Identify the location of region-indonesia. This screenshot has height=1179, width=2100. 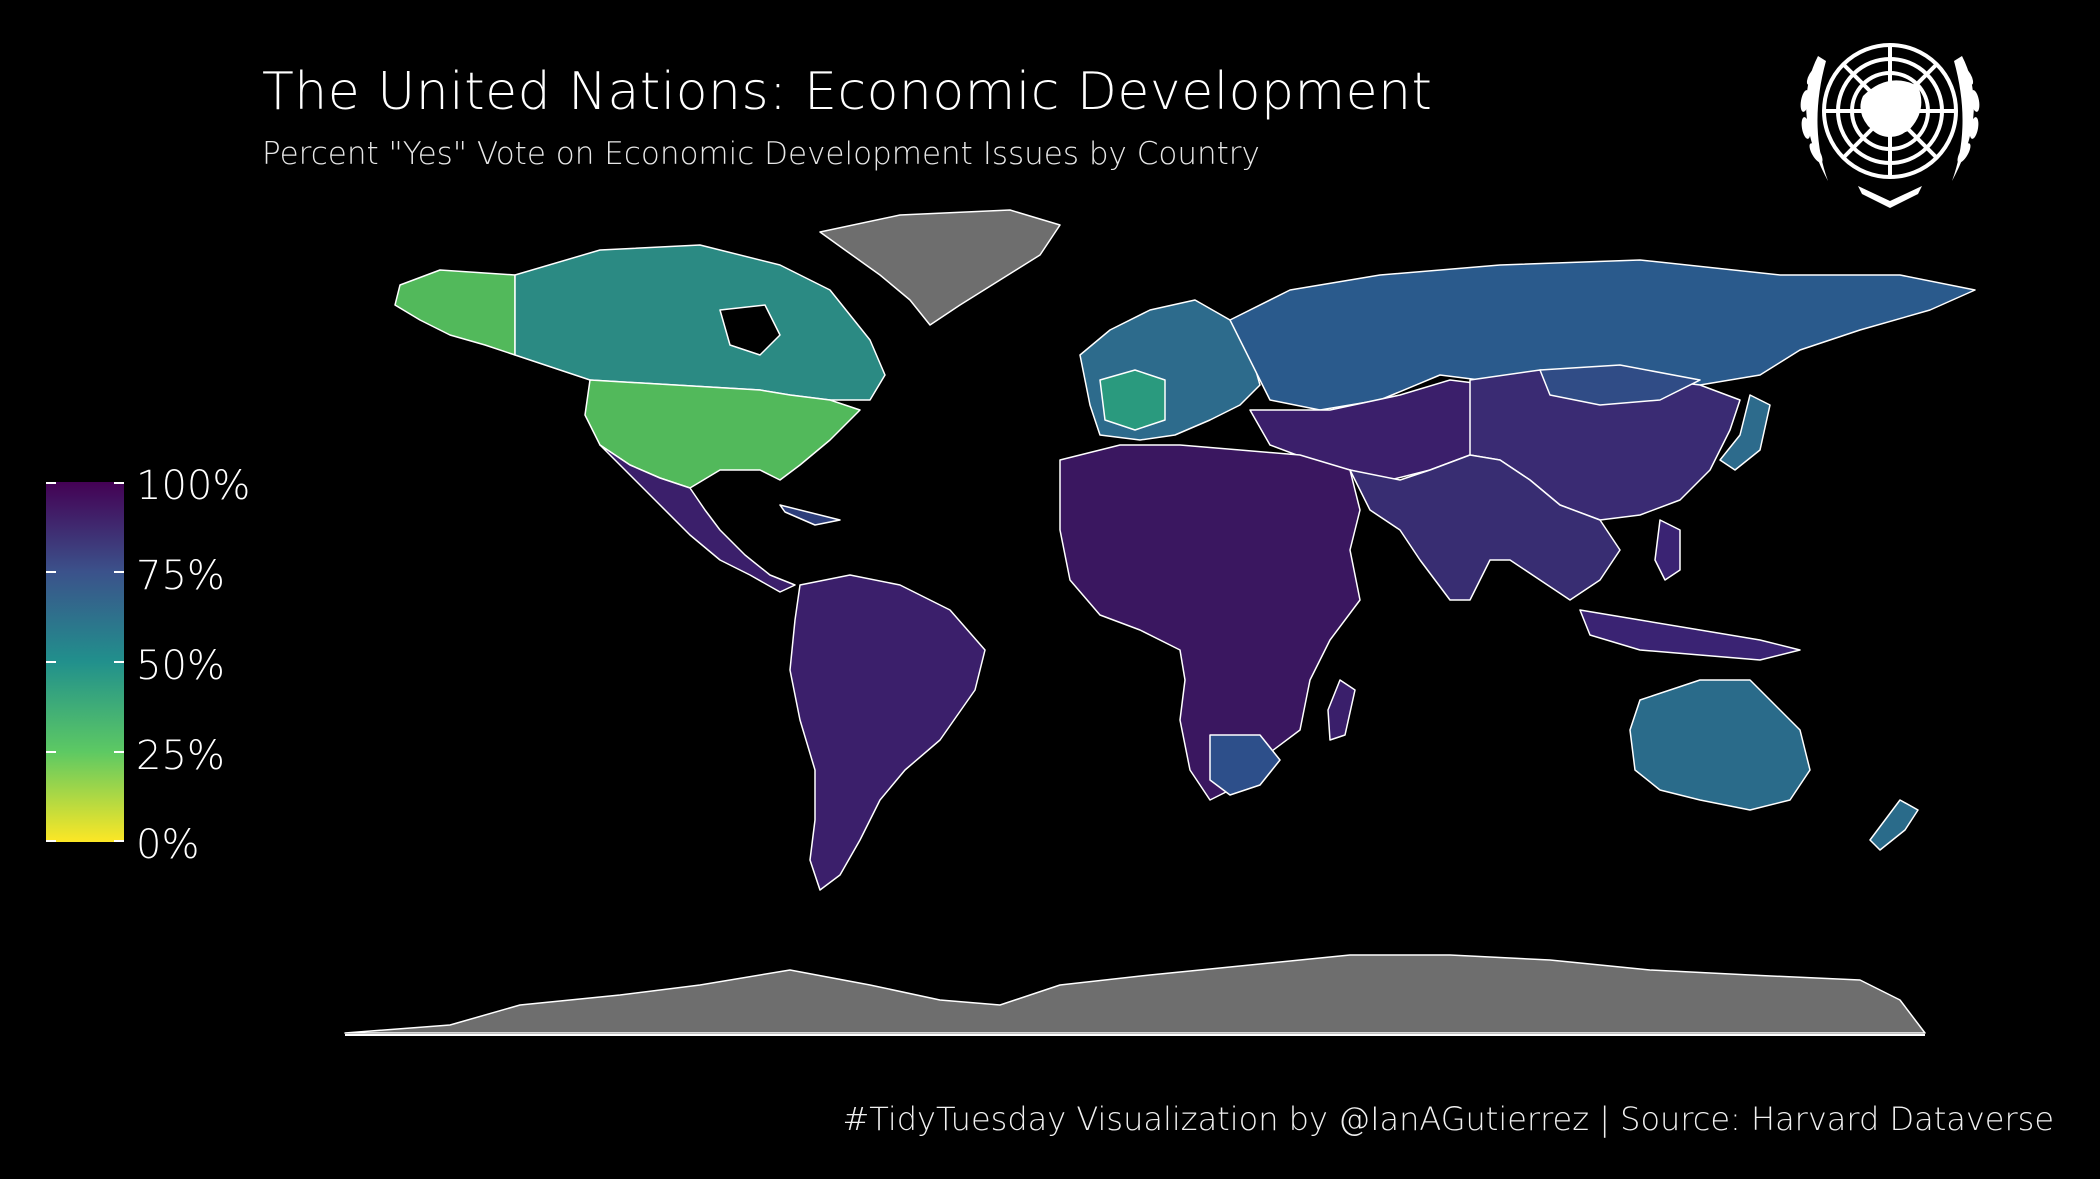
(1690, 635).